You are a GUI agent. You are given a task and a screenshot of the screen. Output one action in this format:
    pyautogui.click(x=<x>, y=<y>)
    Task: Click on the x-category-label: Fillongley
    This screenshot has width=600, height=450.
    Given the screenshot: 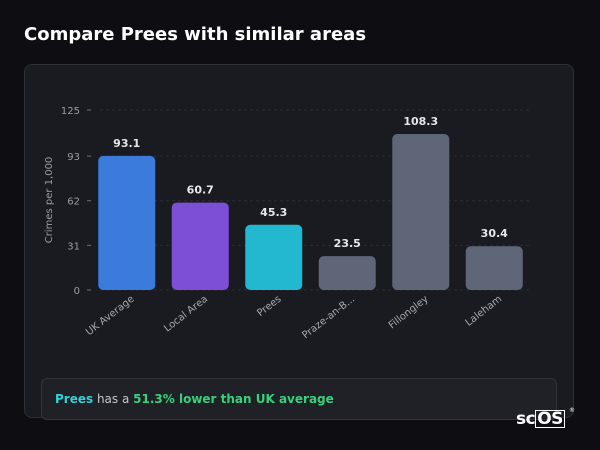 What is the action you would take?
    pyautogui.click(x=409, y=313)
    